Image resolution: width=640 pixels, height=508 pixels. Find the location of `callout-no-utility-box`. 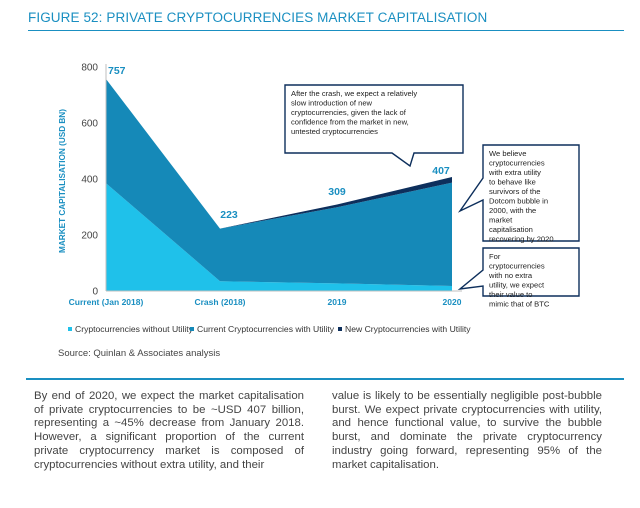

callout-no-utility-box is located at coordinates (518, 272).